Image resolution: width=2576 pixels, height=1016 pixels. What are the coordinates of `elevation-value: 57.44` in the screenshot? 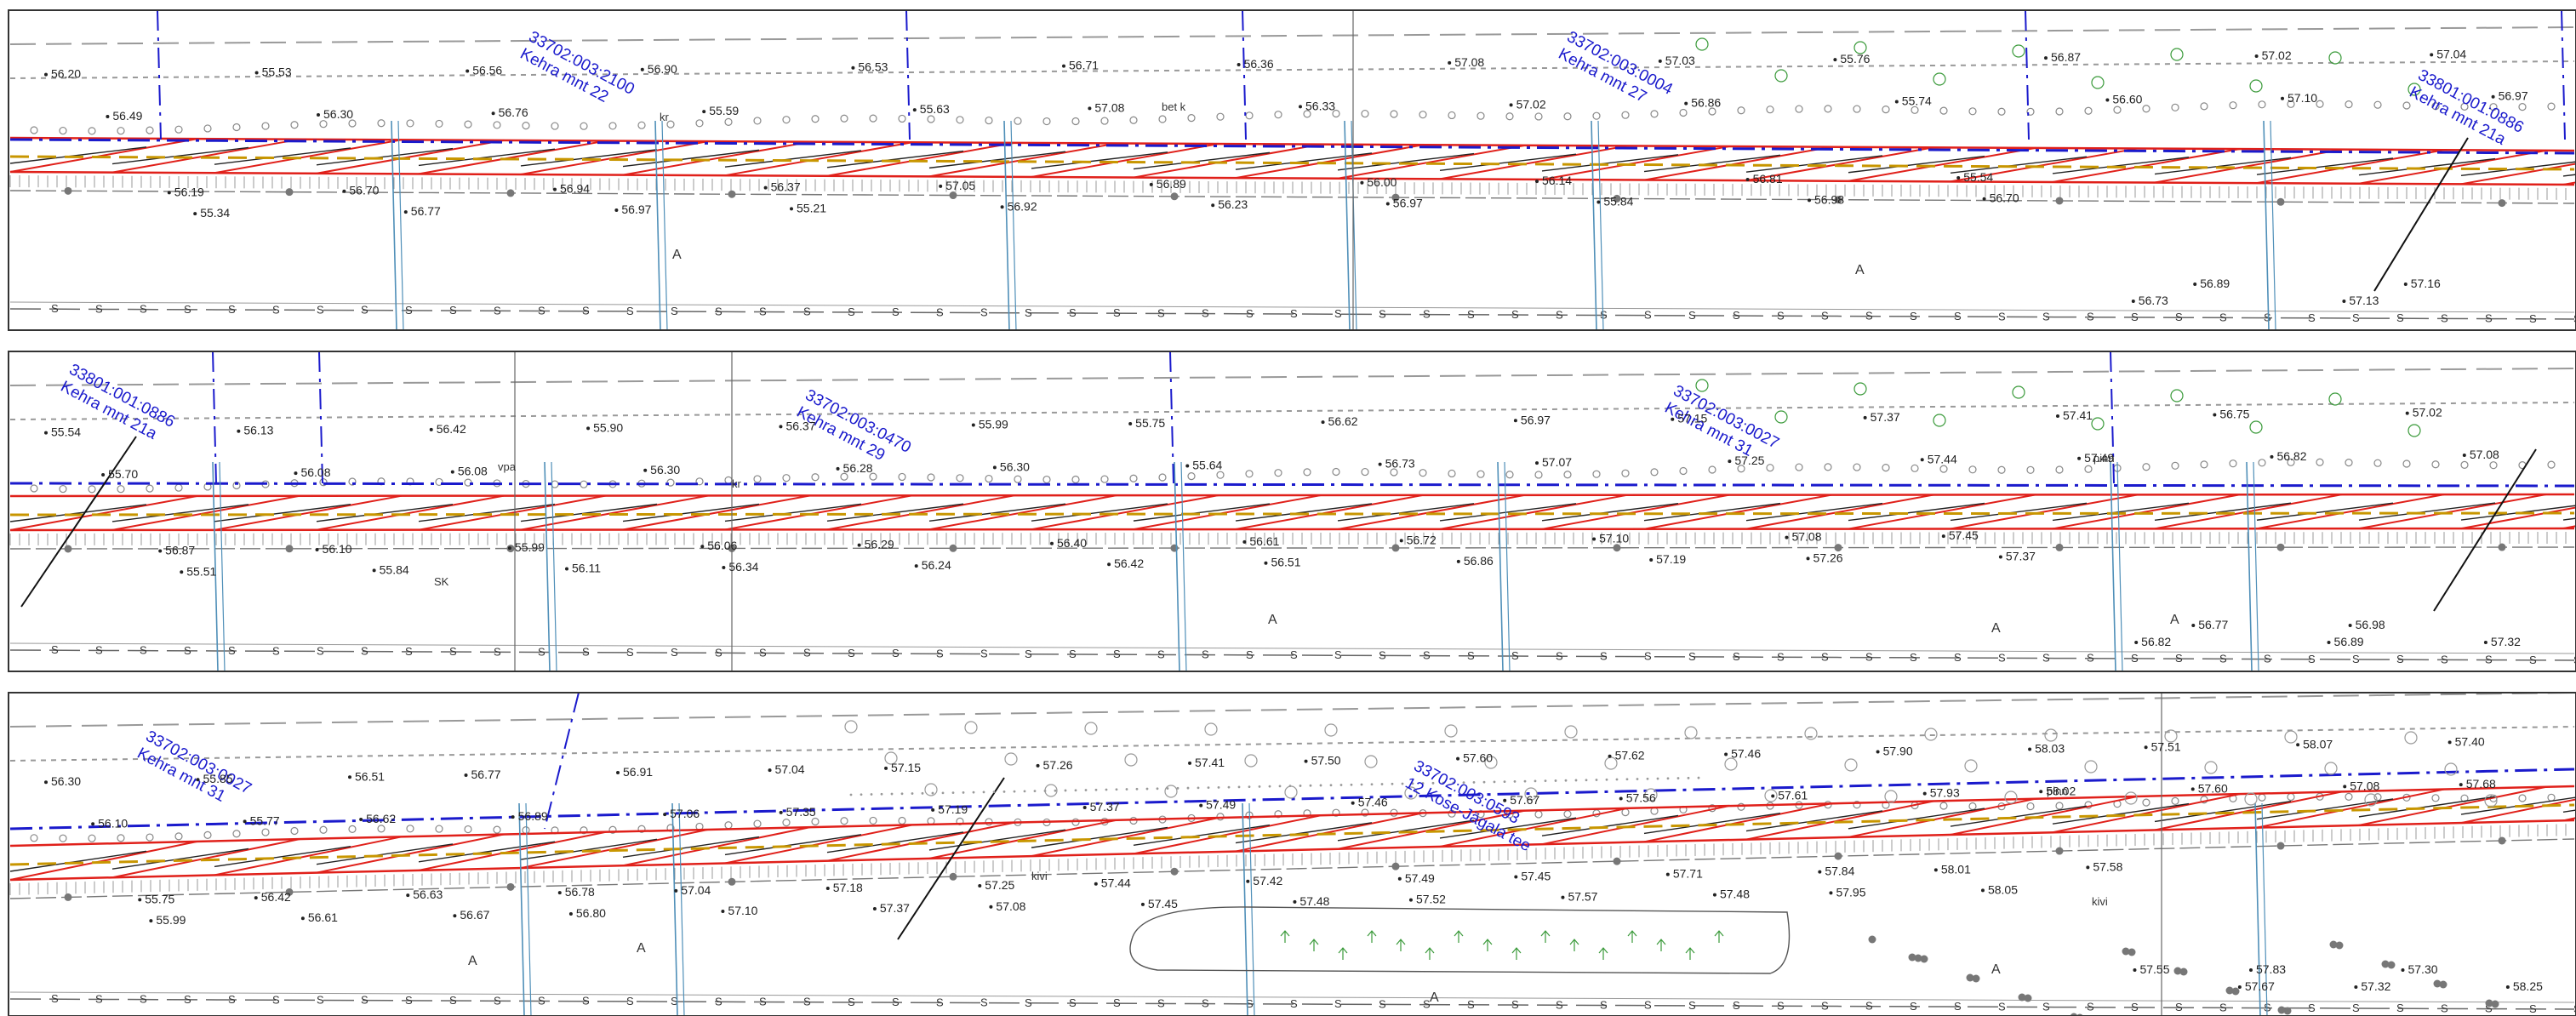 It's located at (1942, 458).